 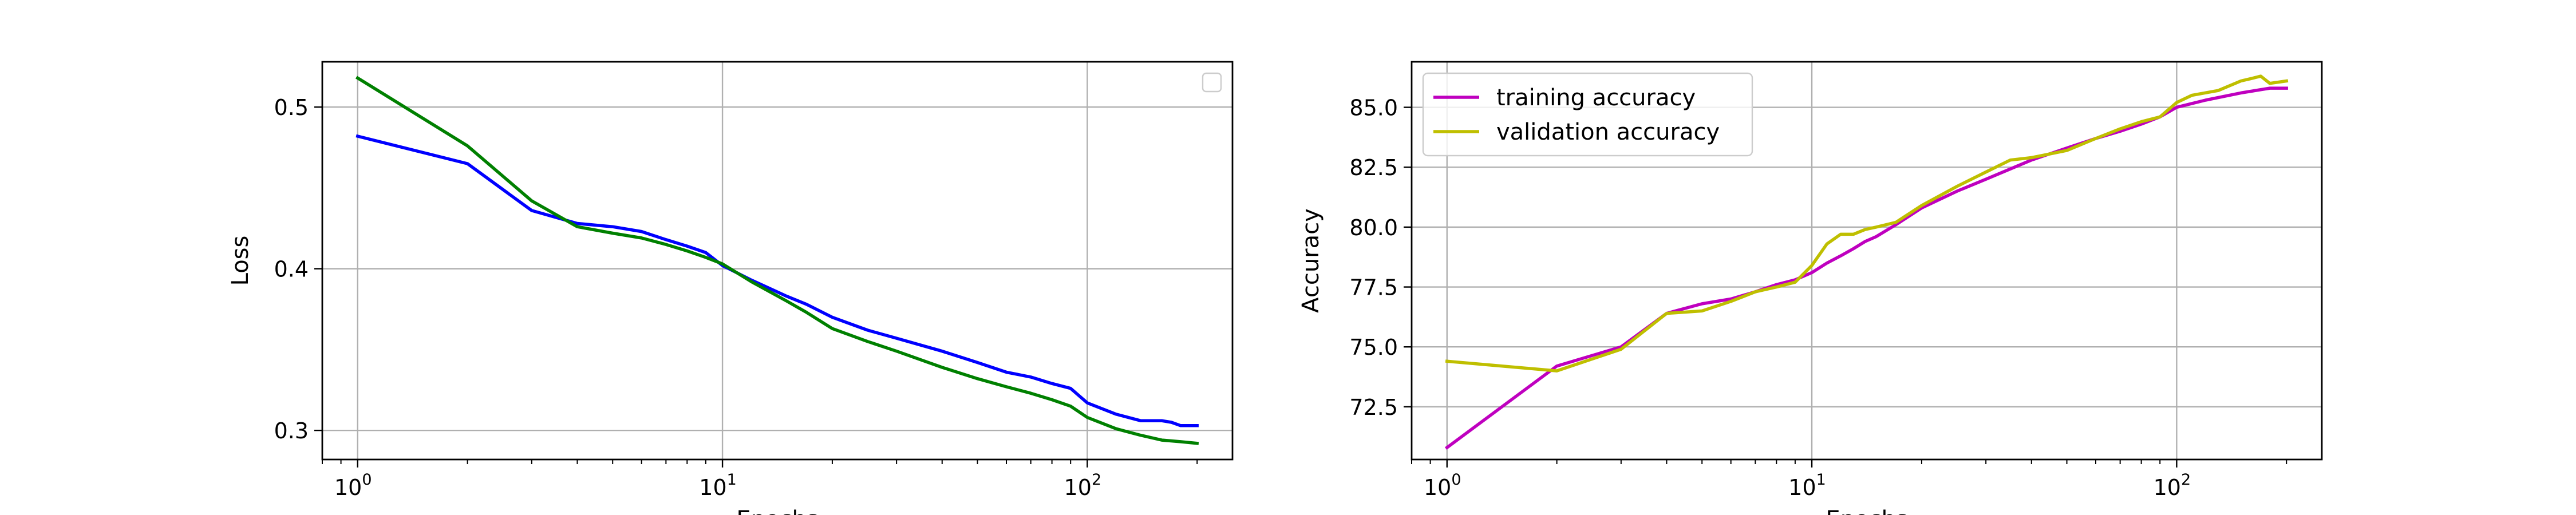 What do you see at coordinates (291, 107) in the screenshot?
I see `y-tick-label: 0.5` at bounding box center [291, 107].